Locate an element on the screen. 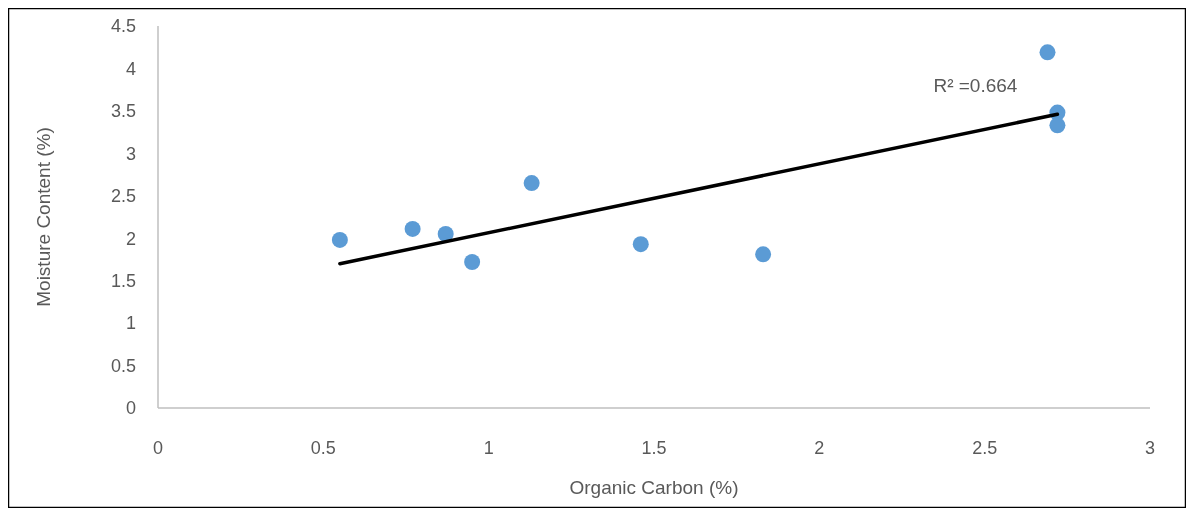  y-tick-label: 4 is located at coordinates (130, 68).